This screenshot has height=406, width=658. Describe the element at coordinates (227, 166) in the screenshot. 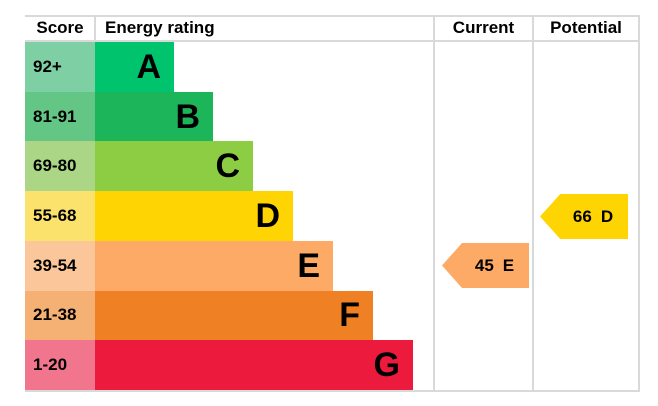

I see `band-letter: C` at that location.